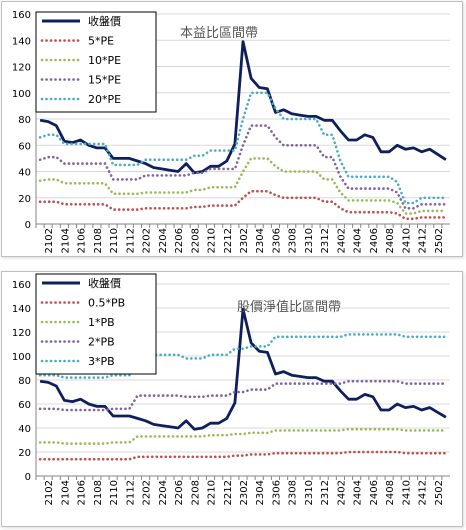 The image size is (466, 530). I want to click on pe-x-tick-label: 2302, so click(244, 240).